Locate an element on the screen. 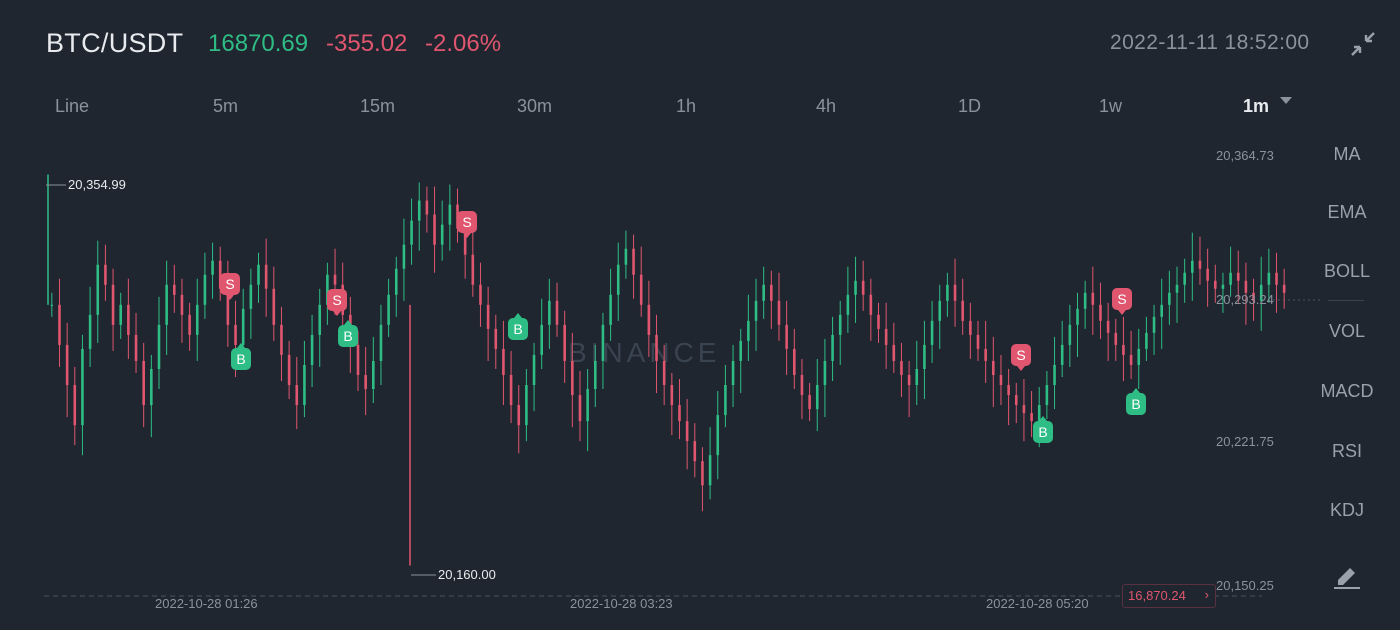  pair-symbol: BTC/USDT is located at coordinates (115, 43).